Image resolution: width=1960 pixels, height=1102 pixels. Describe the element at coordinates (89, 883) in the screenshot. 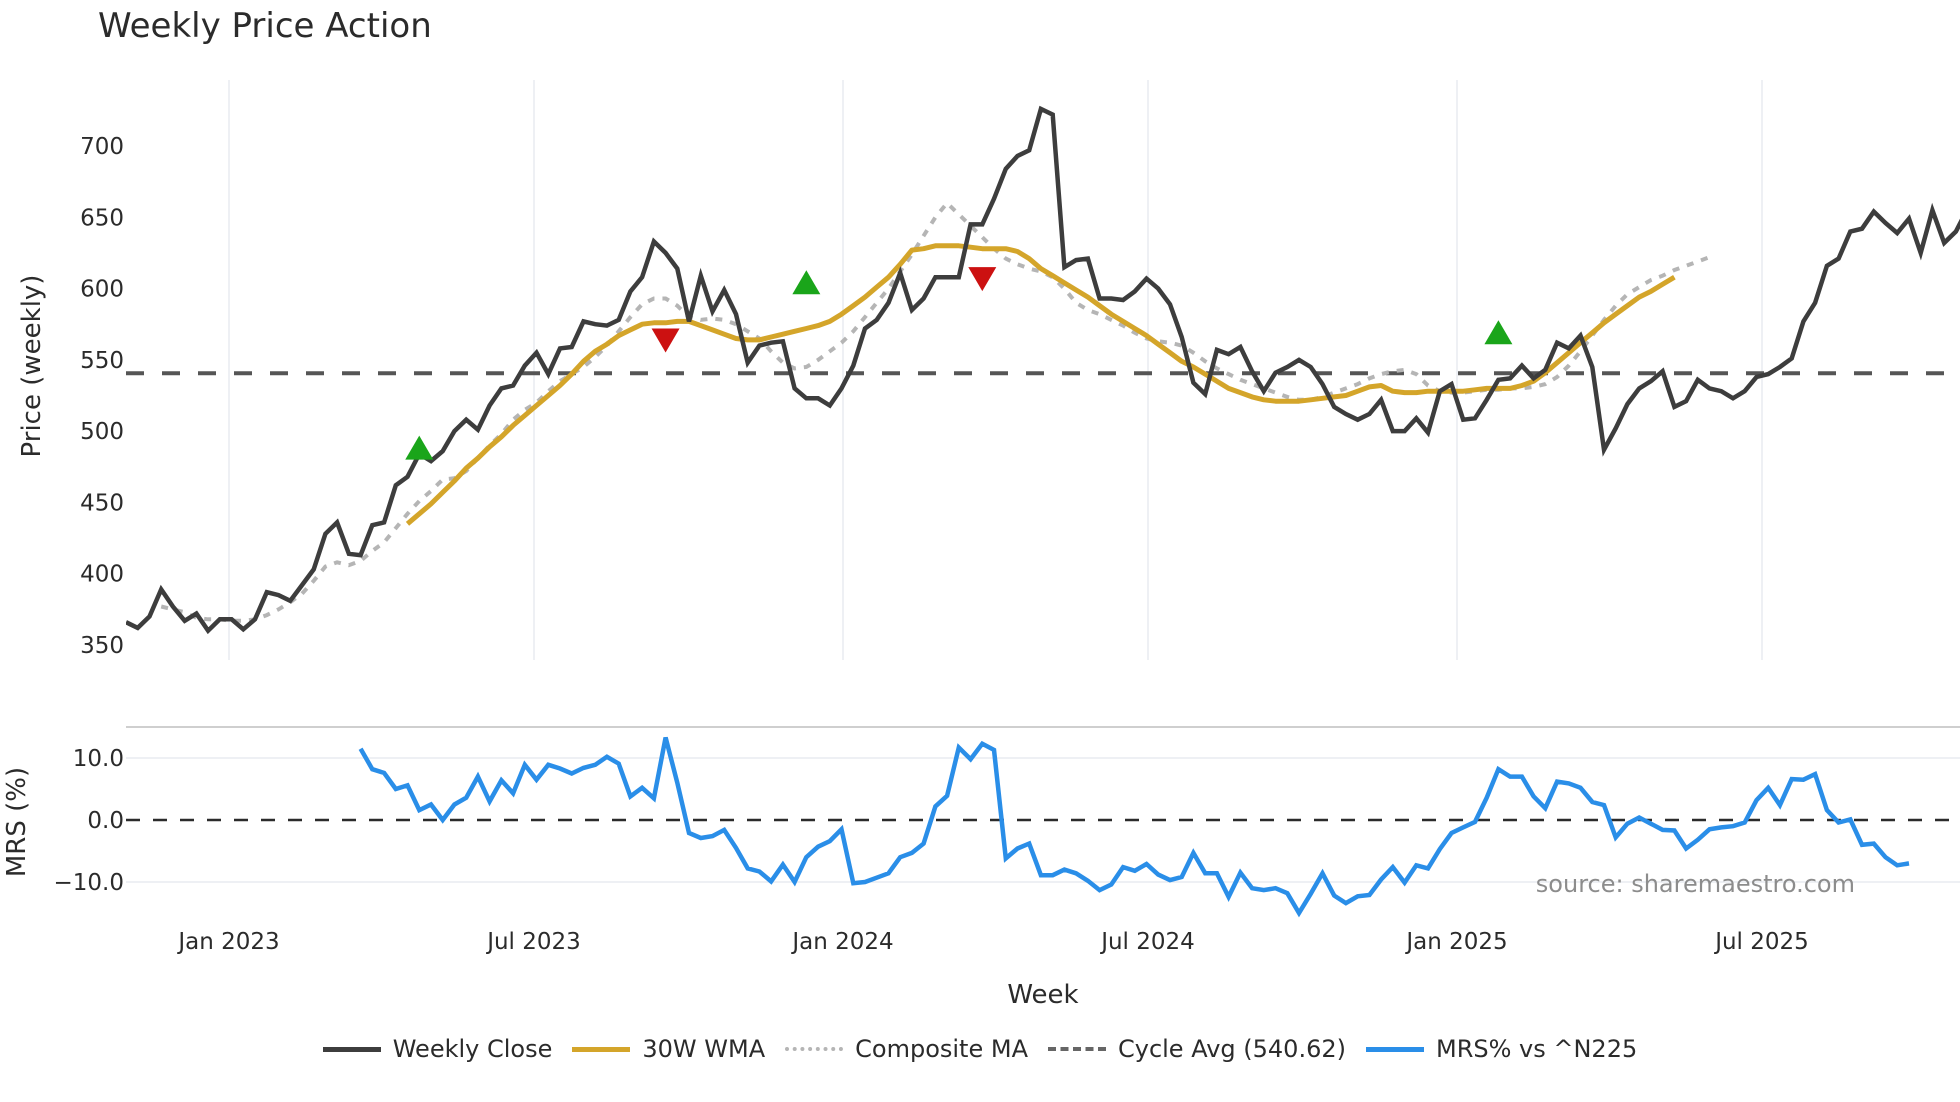

I see `mrs-tick-label: −10.0` at that location.